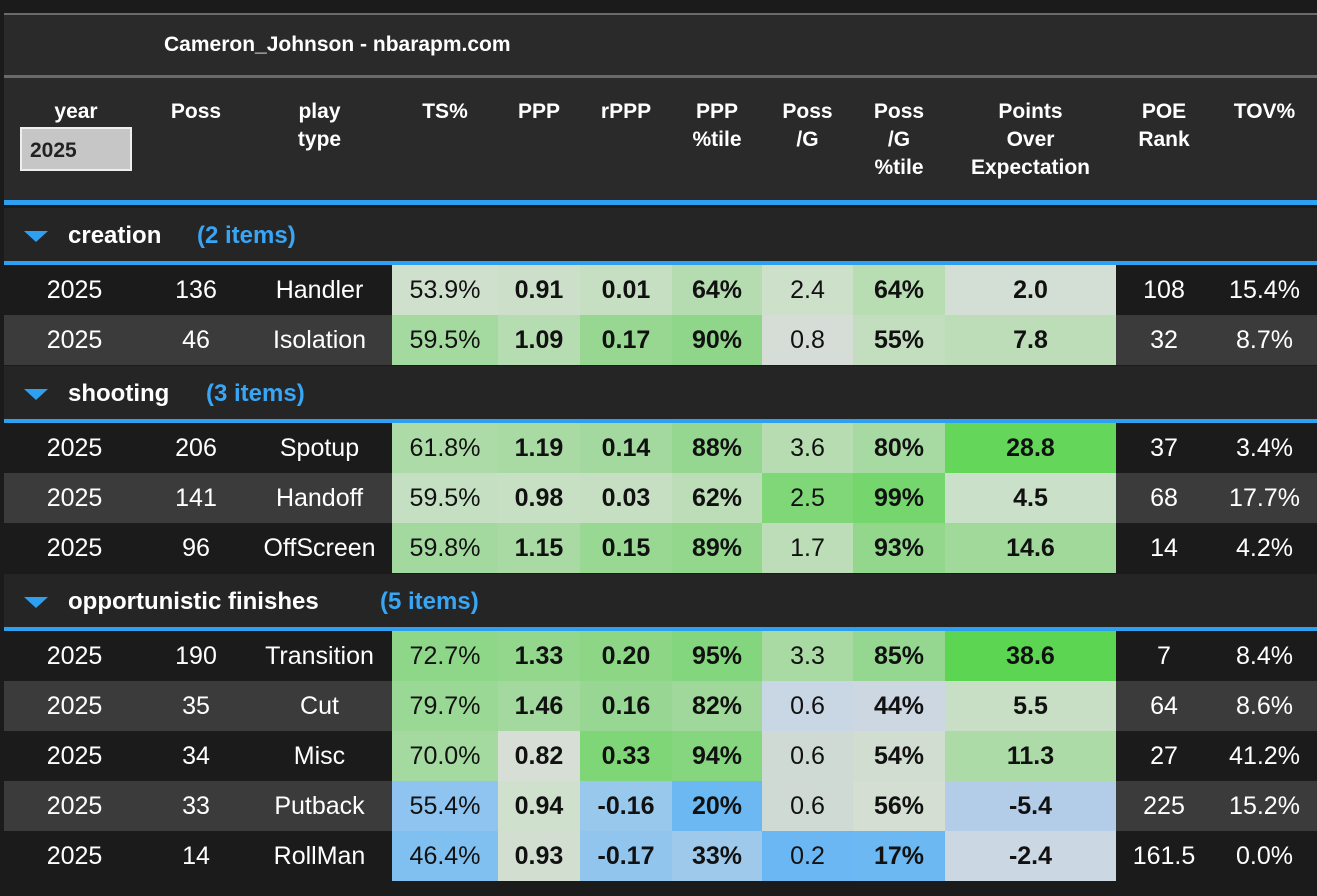 This screenshot has width=1317, height=896. What do you see at coordinates (196, 656) in the screenshot?
I see `cell-poss: 190` at bounding box center [196, 656].